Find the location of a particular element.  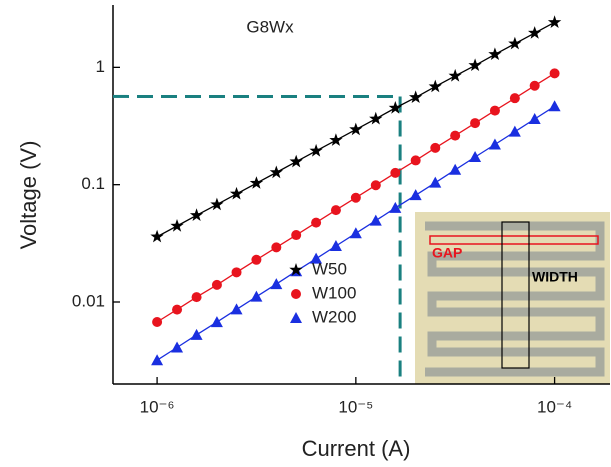

x-tick-label: 10⁻⁴ is located at coordinates (554, 406).